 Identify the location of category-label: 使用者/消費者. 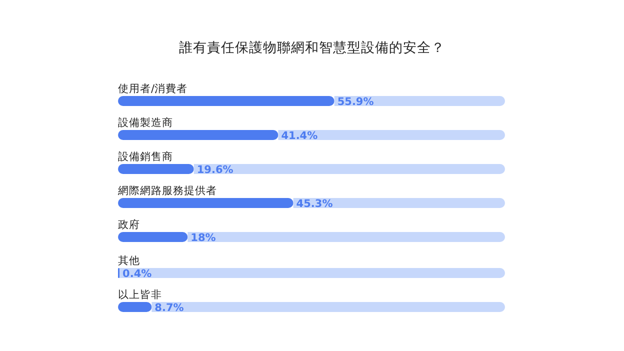
(153, 89).